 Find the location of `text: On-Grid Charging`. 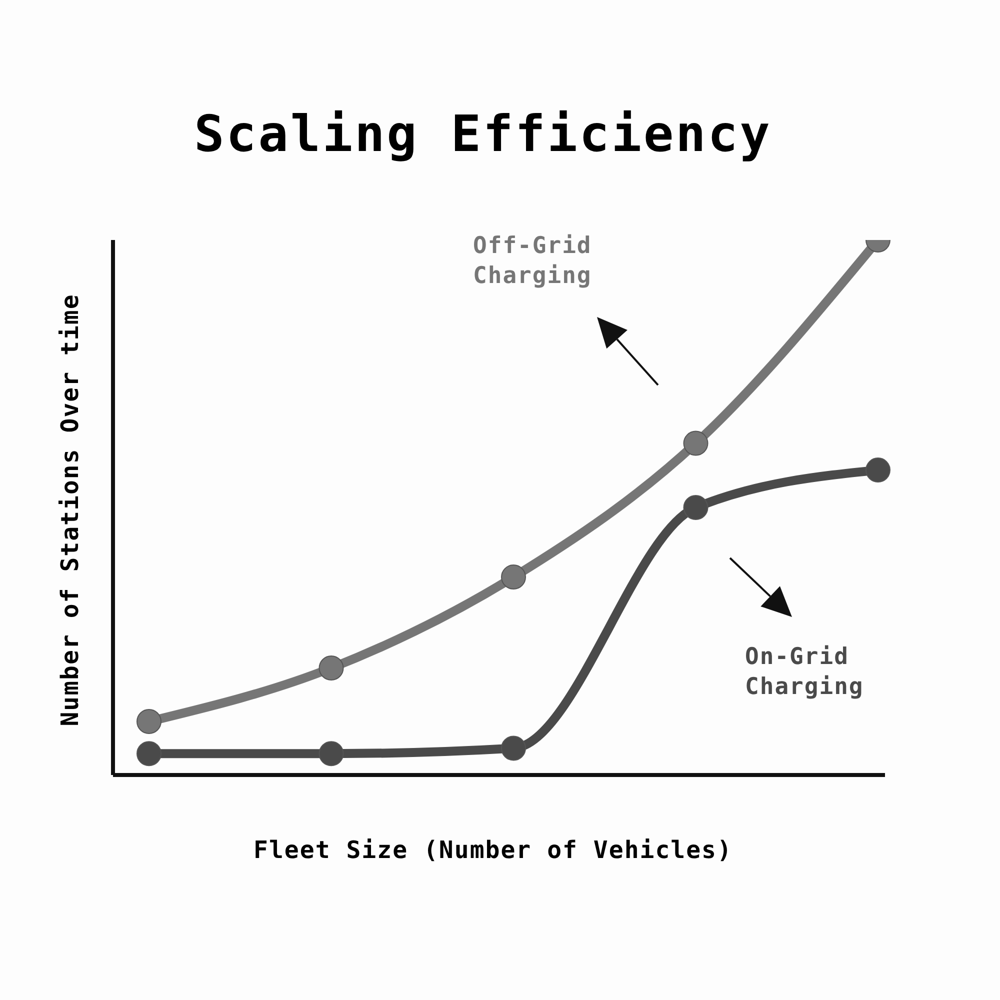

text: On-Grid Charging is located at coordinates (804, 672).